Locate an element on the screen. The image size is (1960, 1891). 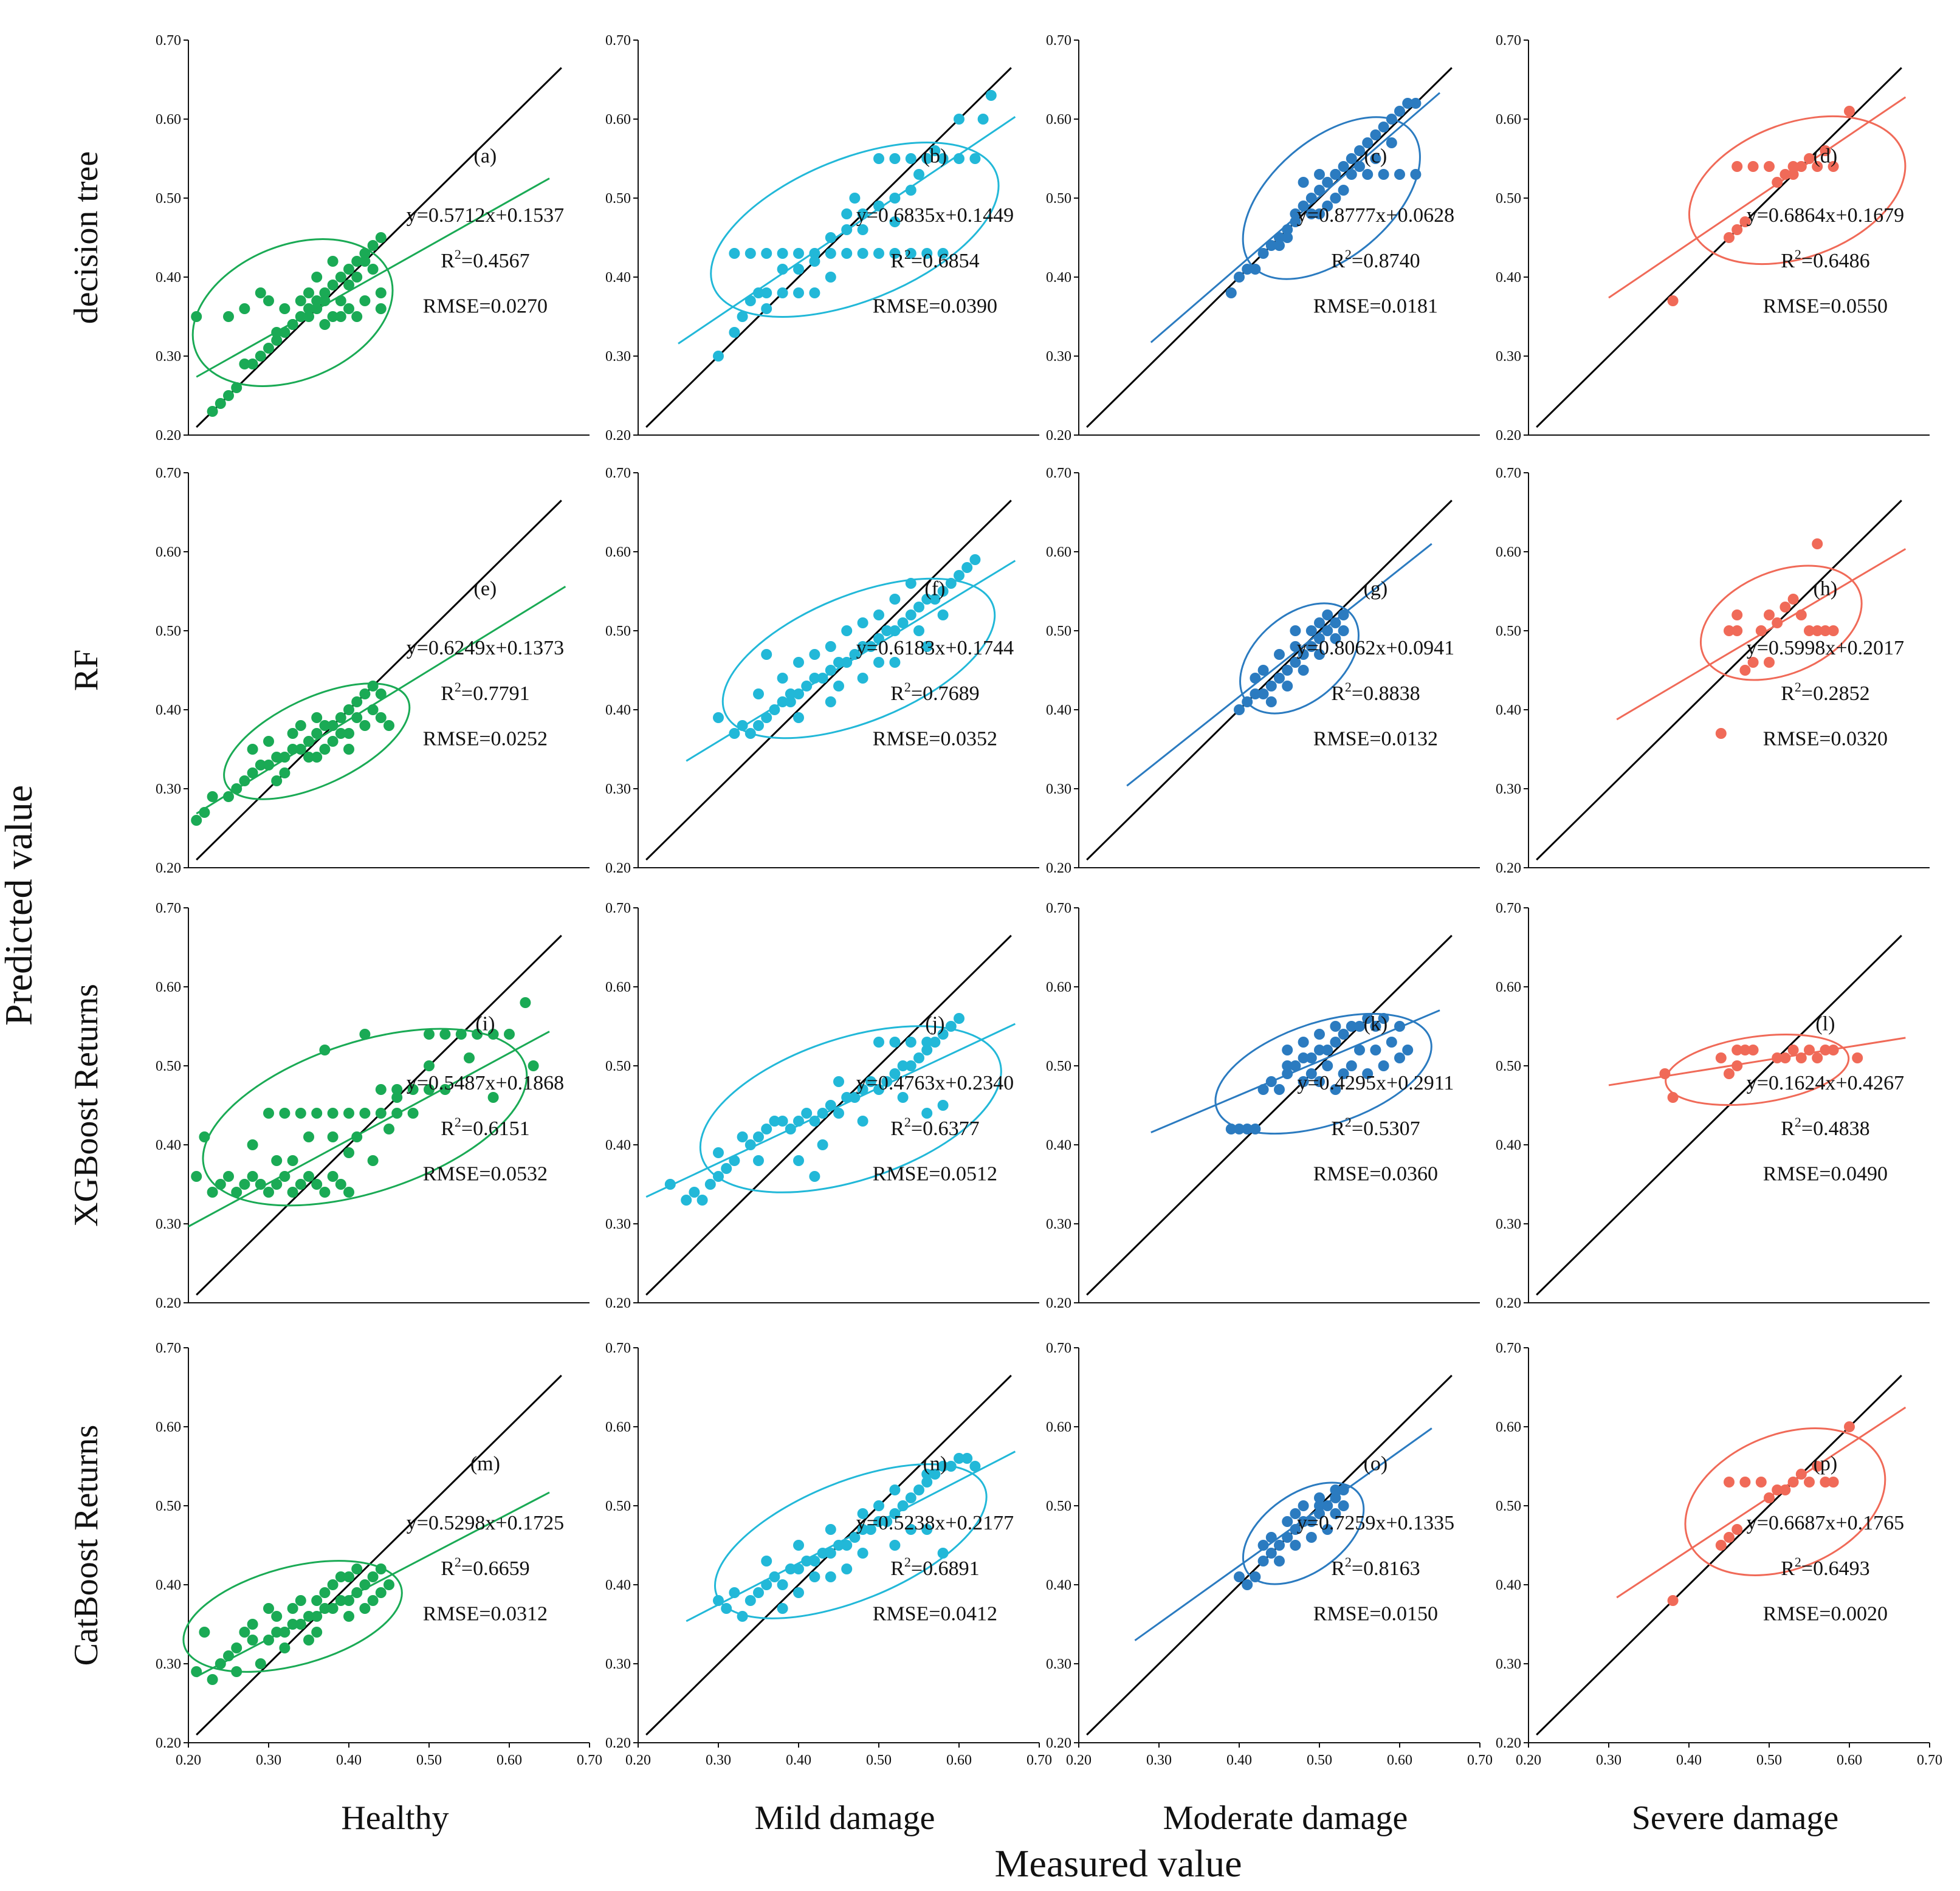
panel-label: (f) is located at coordinates (934, 589).